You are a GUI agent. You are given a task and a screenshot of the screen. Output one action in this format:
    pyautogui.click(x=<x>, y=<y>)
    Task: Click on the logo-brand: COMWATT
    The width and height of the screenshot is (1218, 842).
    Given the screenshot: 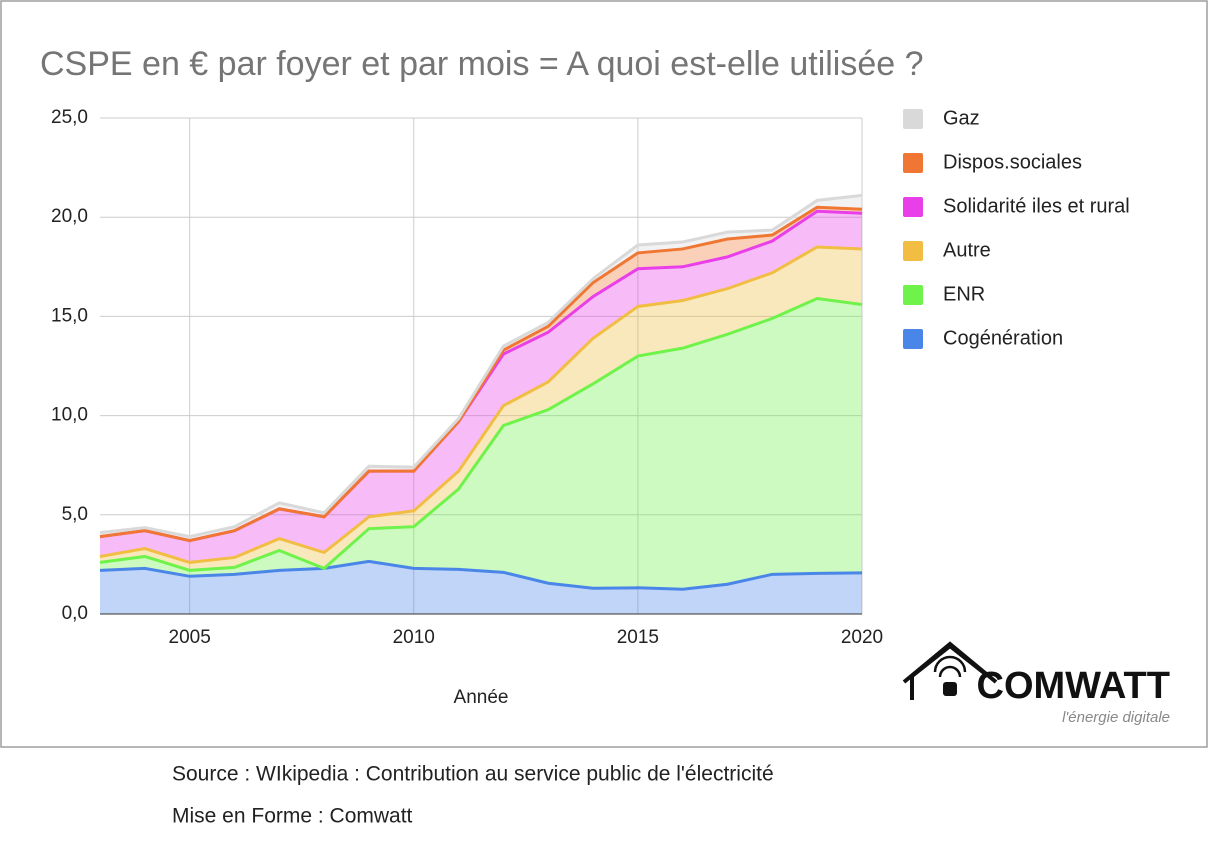 What is the action you would take?
    pyautogui.click(x=1073, y=686)
    